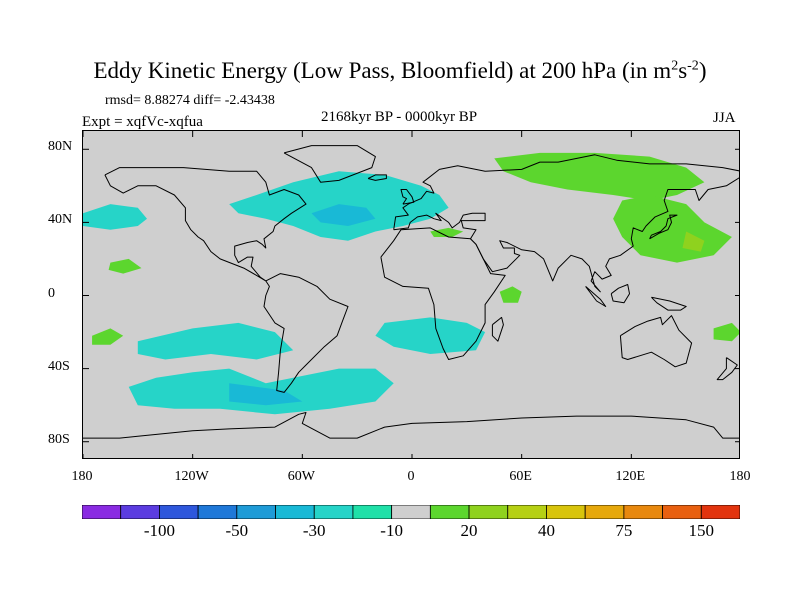 The height and width of the screenshot is (600, 800). Describe the element at coordinates (142, 122) in the screenshot. I see `experiment-label: Expt = xqfVc-xqfua` at that location.